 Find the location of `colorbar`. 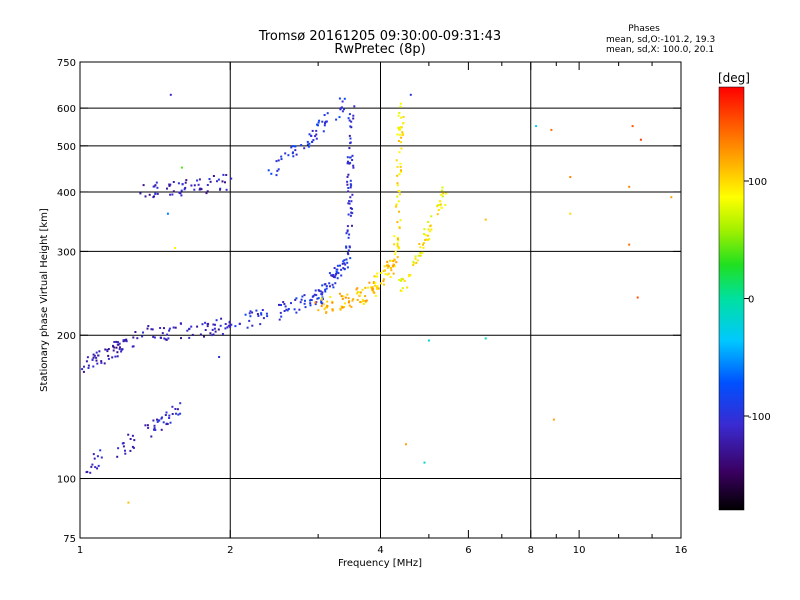

colorbar is located at coordinates (731, 298).